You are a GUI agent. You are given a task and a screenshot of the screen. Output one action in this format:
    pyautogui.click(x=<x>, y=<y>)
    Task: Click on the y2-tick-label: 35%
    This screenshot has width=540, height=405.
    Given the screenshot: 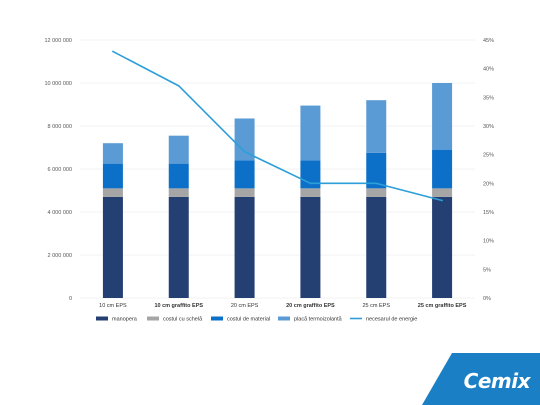 What is the action you would take?
    pyautogui.click(x=488, y=98)
    